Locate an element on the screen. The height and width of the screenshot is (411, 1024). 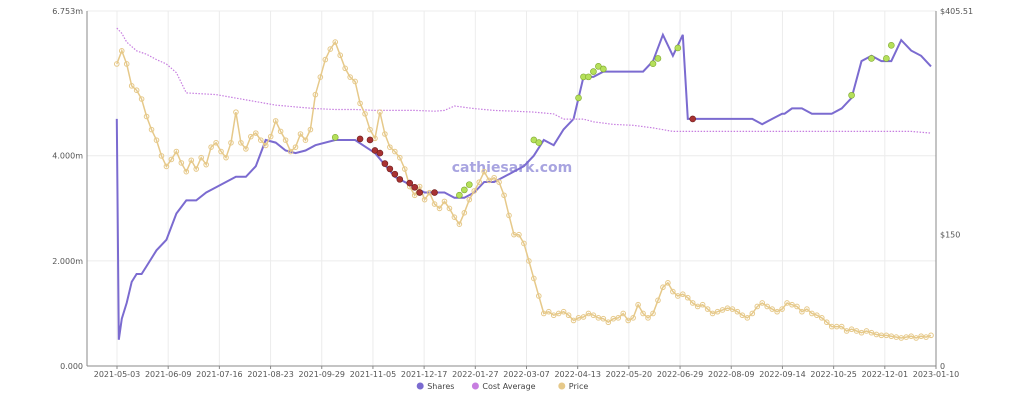
legend-item-cost-average: Cost Average is located at coordinates (503, 386).